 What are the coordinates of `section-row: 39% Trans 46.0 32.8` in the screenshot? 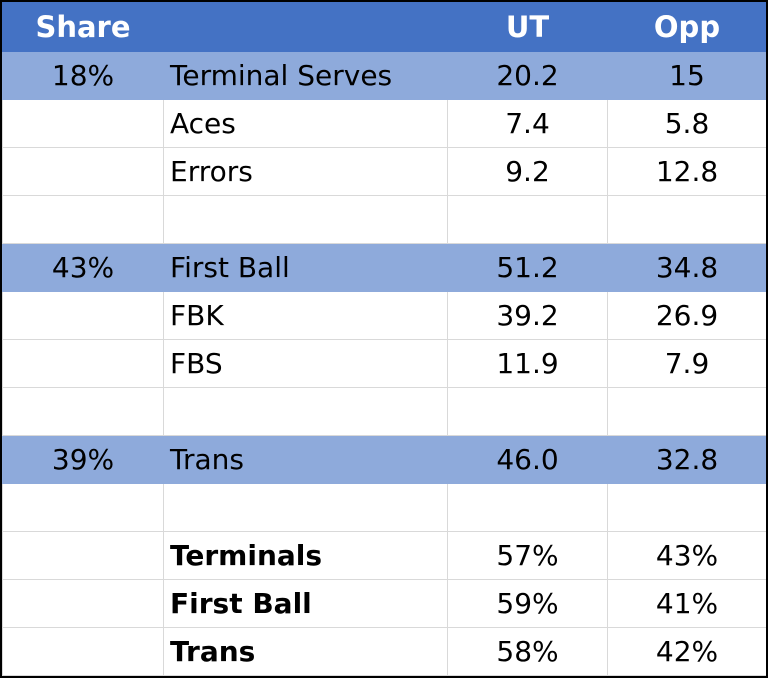 It's located at (384, 459).